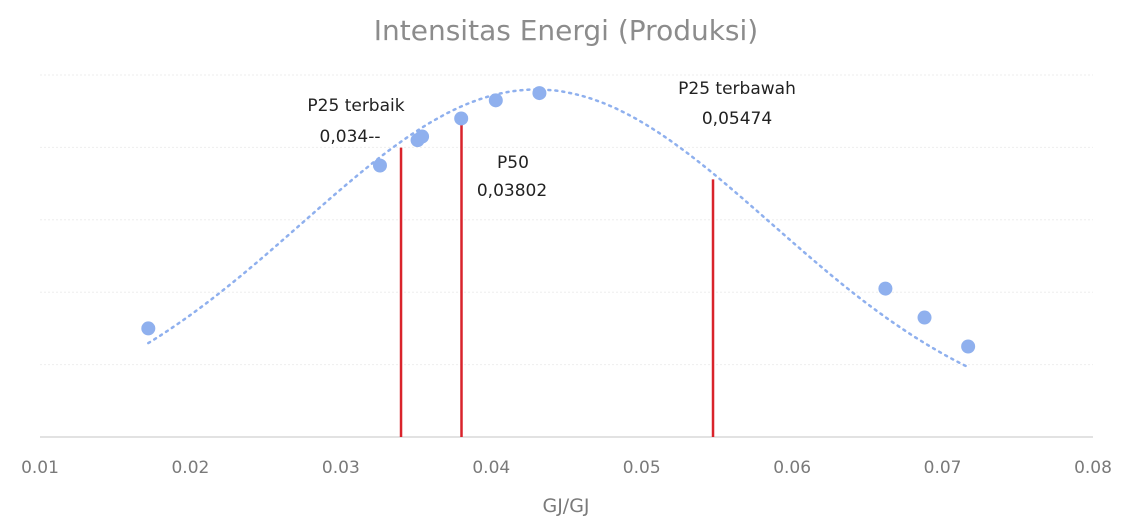 The width and height of the screenshot is (1122, 523). I want to click on p50-value: 0,03802, so click(512, 191).